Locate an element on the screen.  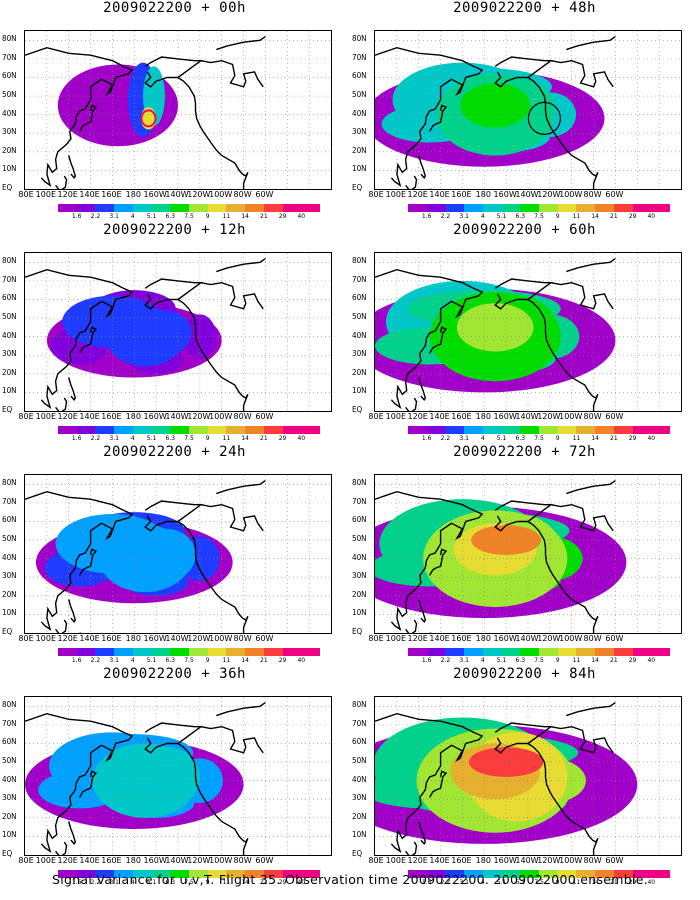
colorbar-label: 1.6 is located at coordinates (76, 660).